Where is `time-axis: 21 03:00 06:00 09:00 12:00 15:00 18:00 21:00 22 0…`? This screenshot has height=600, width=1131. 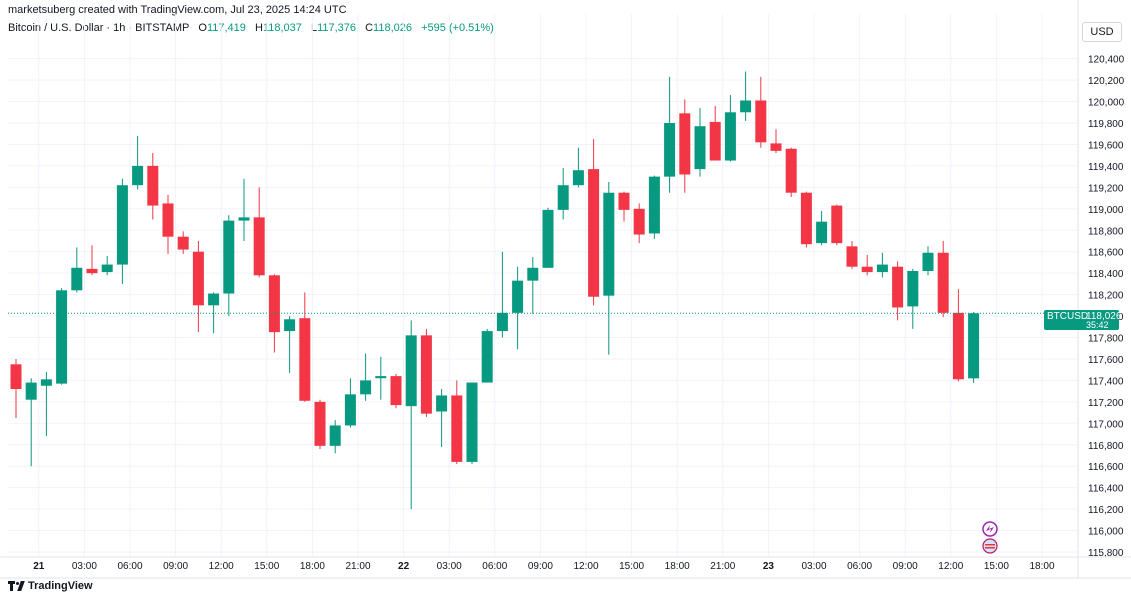 time-axis: 21 03:00 06:00 09:00 12:00 15:00 18:00 21:00 22 0… is located at coordinates (565, 567).